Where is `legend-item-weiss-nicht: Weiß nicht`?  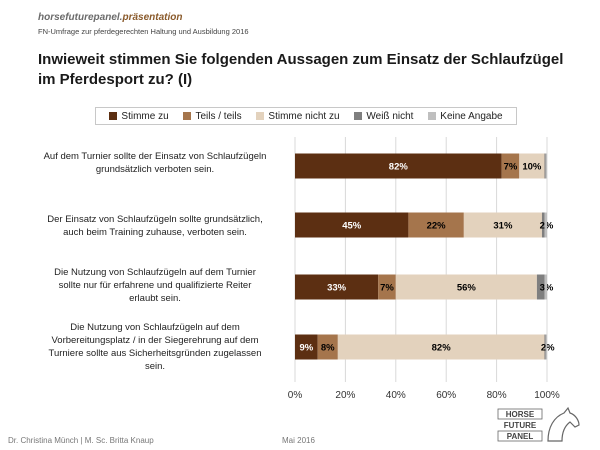
legend-item-weiss-nicht: Weiß nicht is located at coordinates (383, 116).